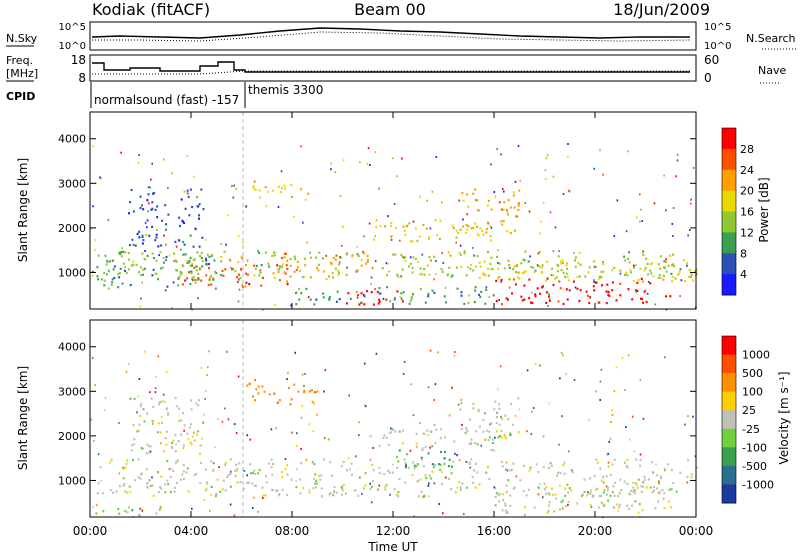 This screenshot has height=558, width=800. Describe the element at coordinates (772, 70) in the screenshot. I see `nave-label: Nave` at that location.